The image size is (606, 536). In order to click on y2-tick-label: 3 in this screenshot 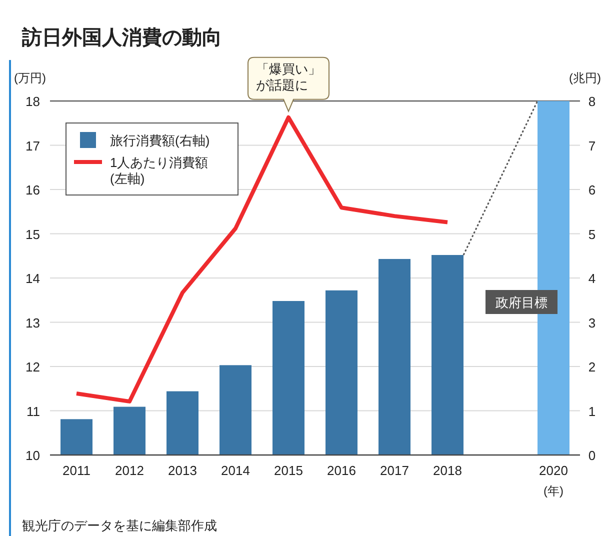, I will do `click(592, 322)`.